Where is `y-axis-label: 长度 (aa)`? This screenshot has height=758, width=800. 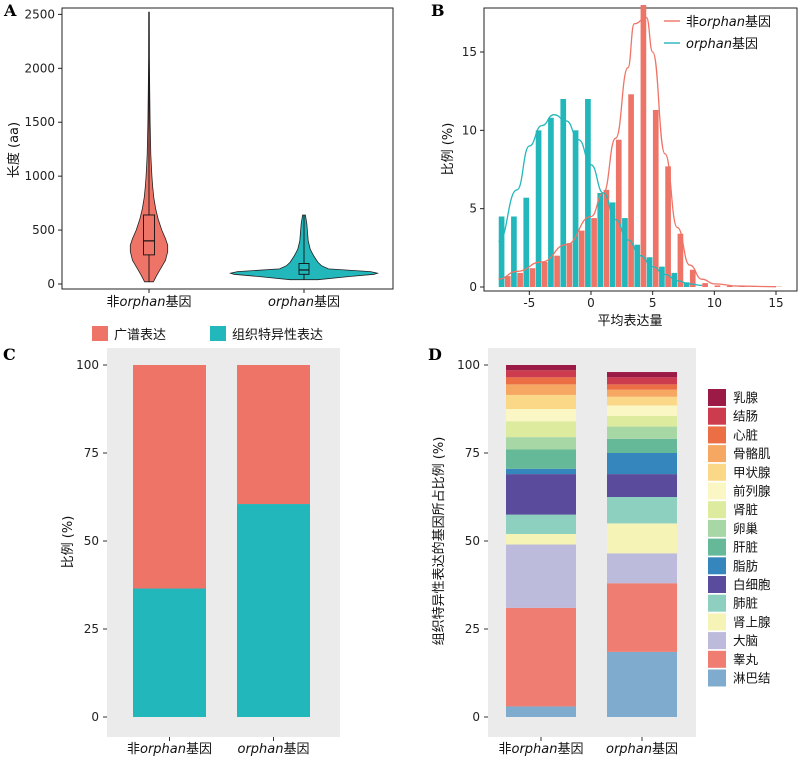
y-axis-label: 长度 (aa) is located at coordinates (14, 150).